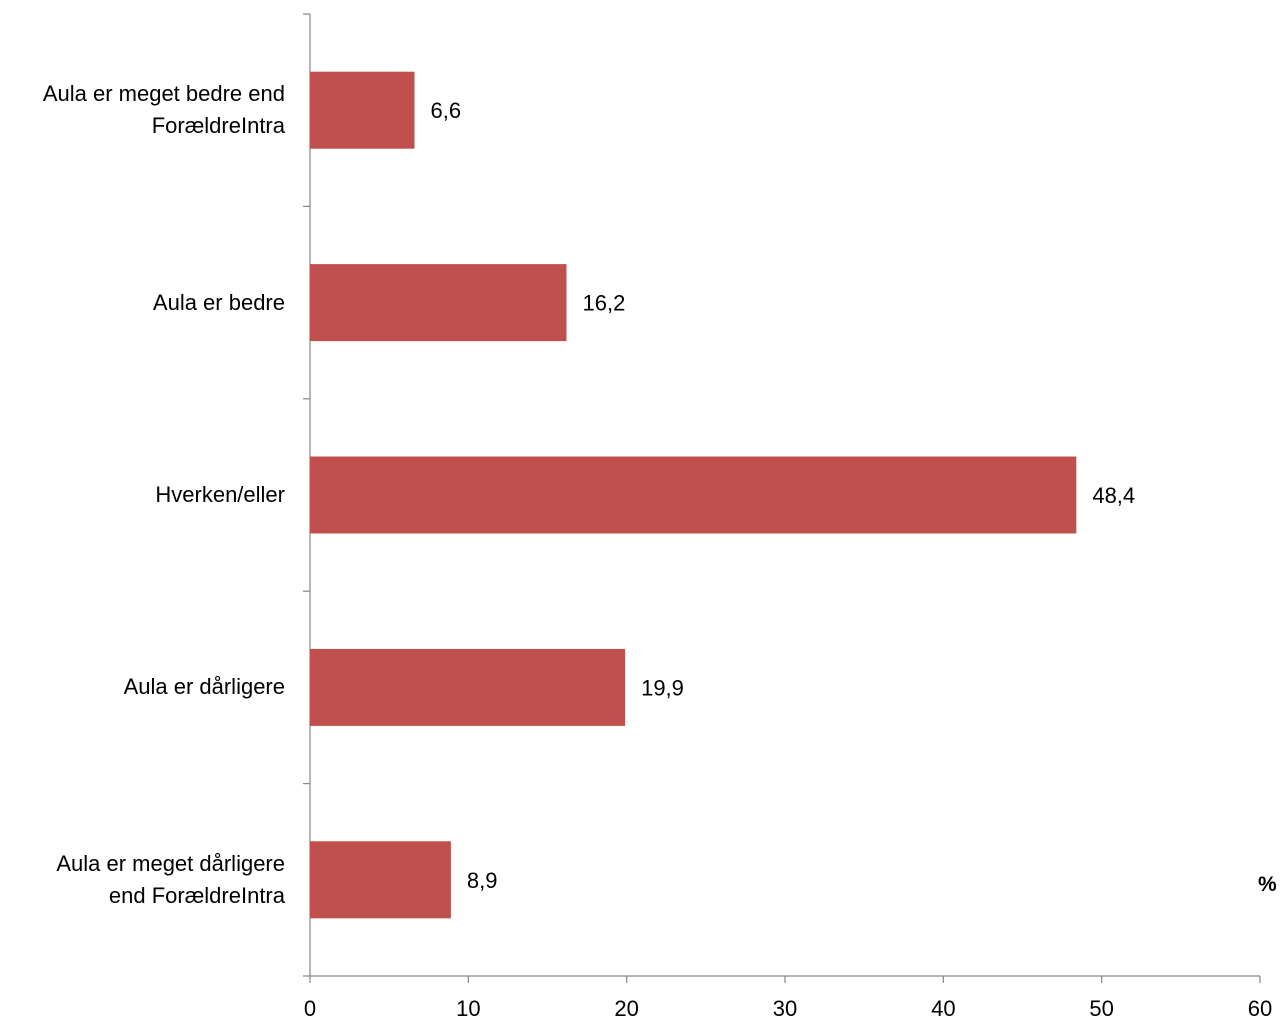 The image size is (1280, 1022). What do you see at coordinates (142, 880) in the screenshot?
I see `category-label: Aula er meget dårligere end ForældreIntra` at bounding box center [142, 880].